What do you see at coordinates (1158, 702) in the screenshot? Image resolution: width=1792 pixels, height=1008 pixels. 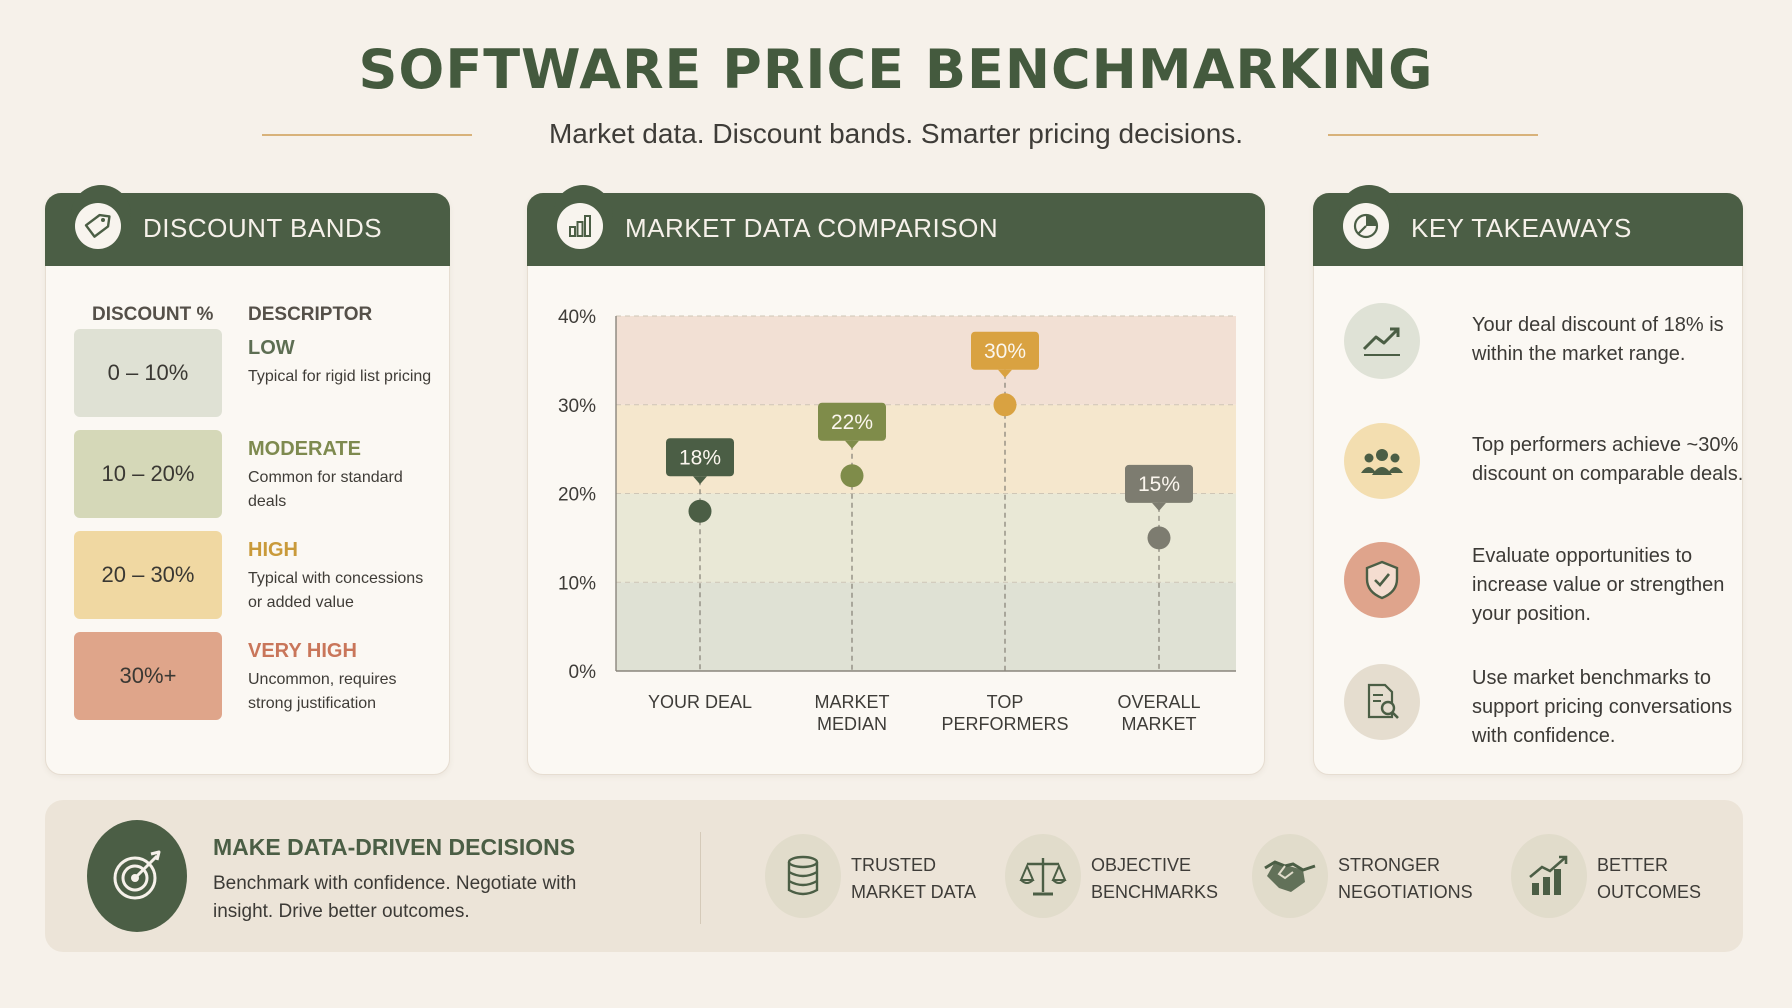 I see `x-category-label: OVERALL` at bounding box center [1158, 702].